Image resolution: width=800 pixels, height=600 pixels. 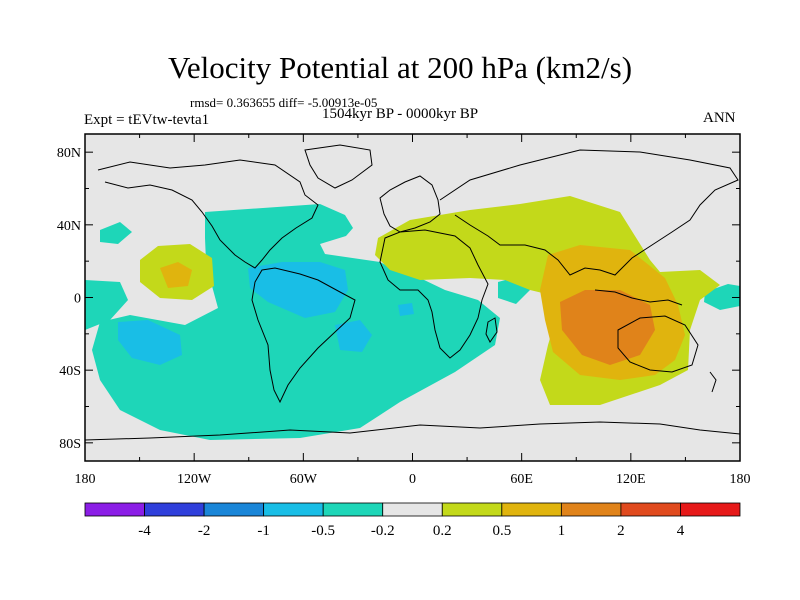 What do you see at coordinates (147, 120) in the screenshot?
I see `experiment-label: Expt = tEVtw-tevta1` at bounding box center [147, 120].